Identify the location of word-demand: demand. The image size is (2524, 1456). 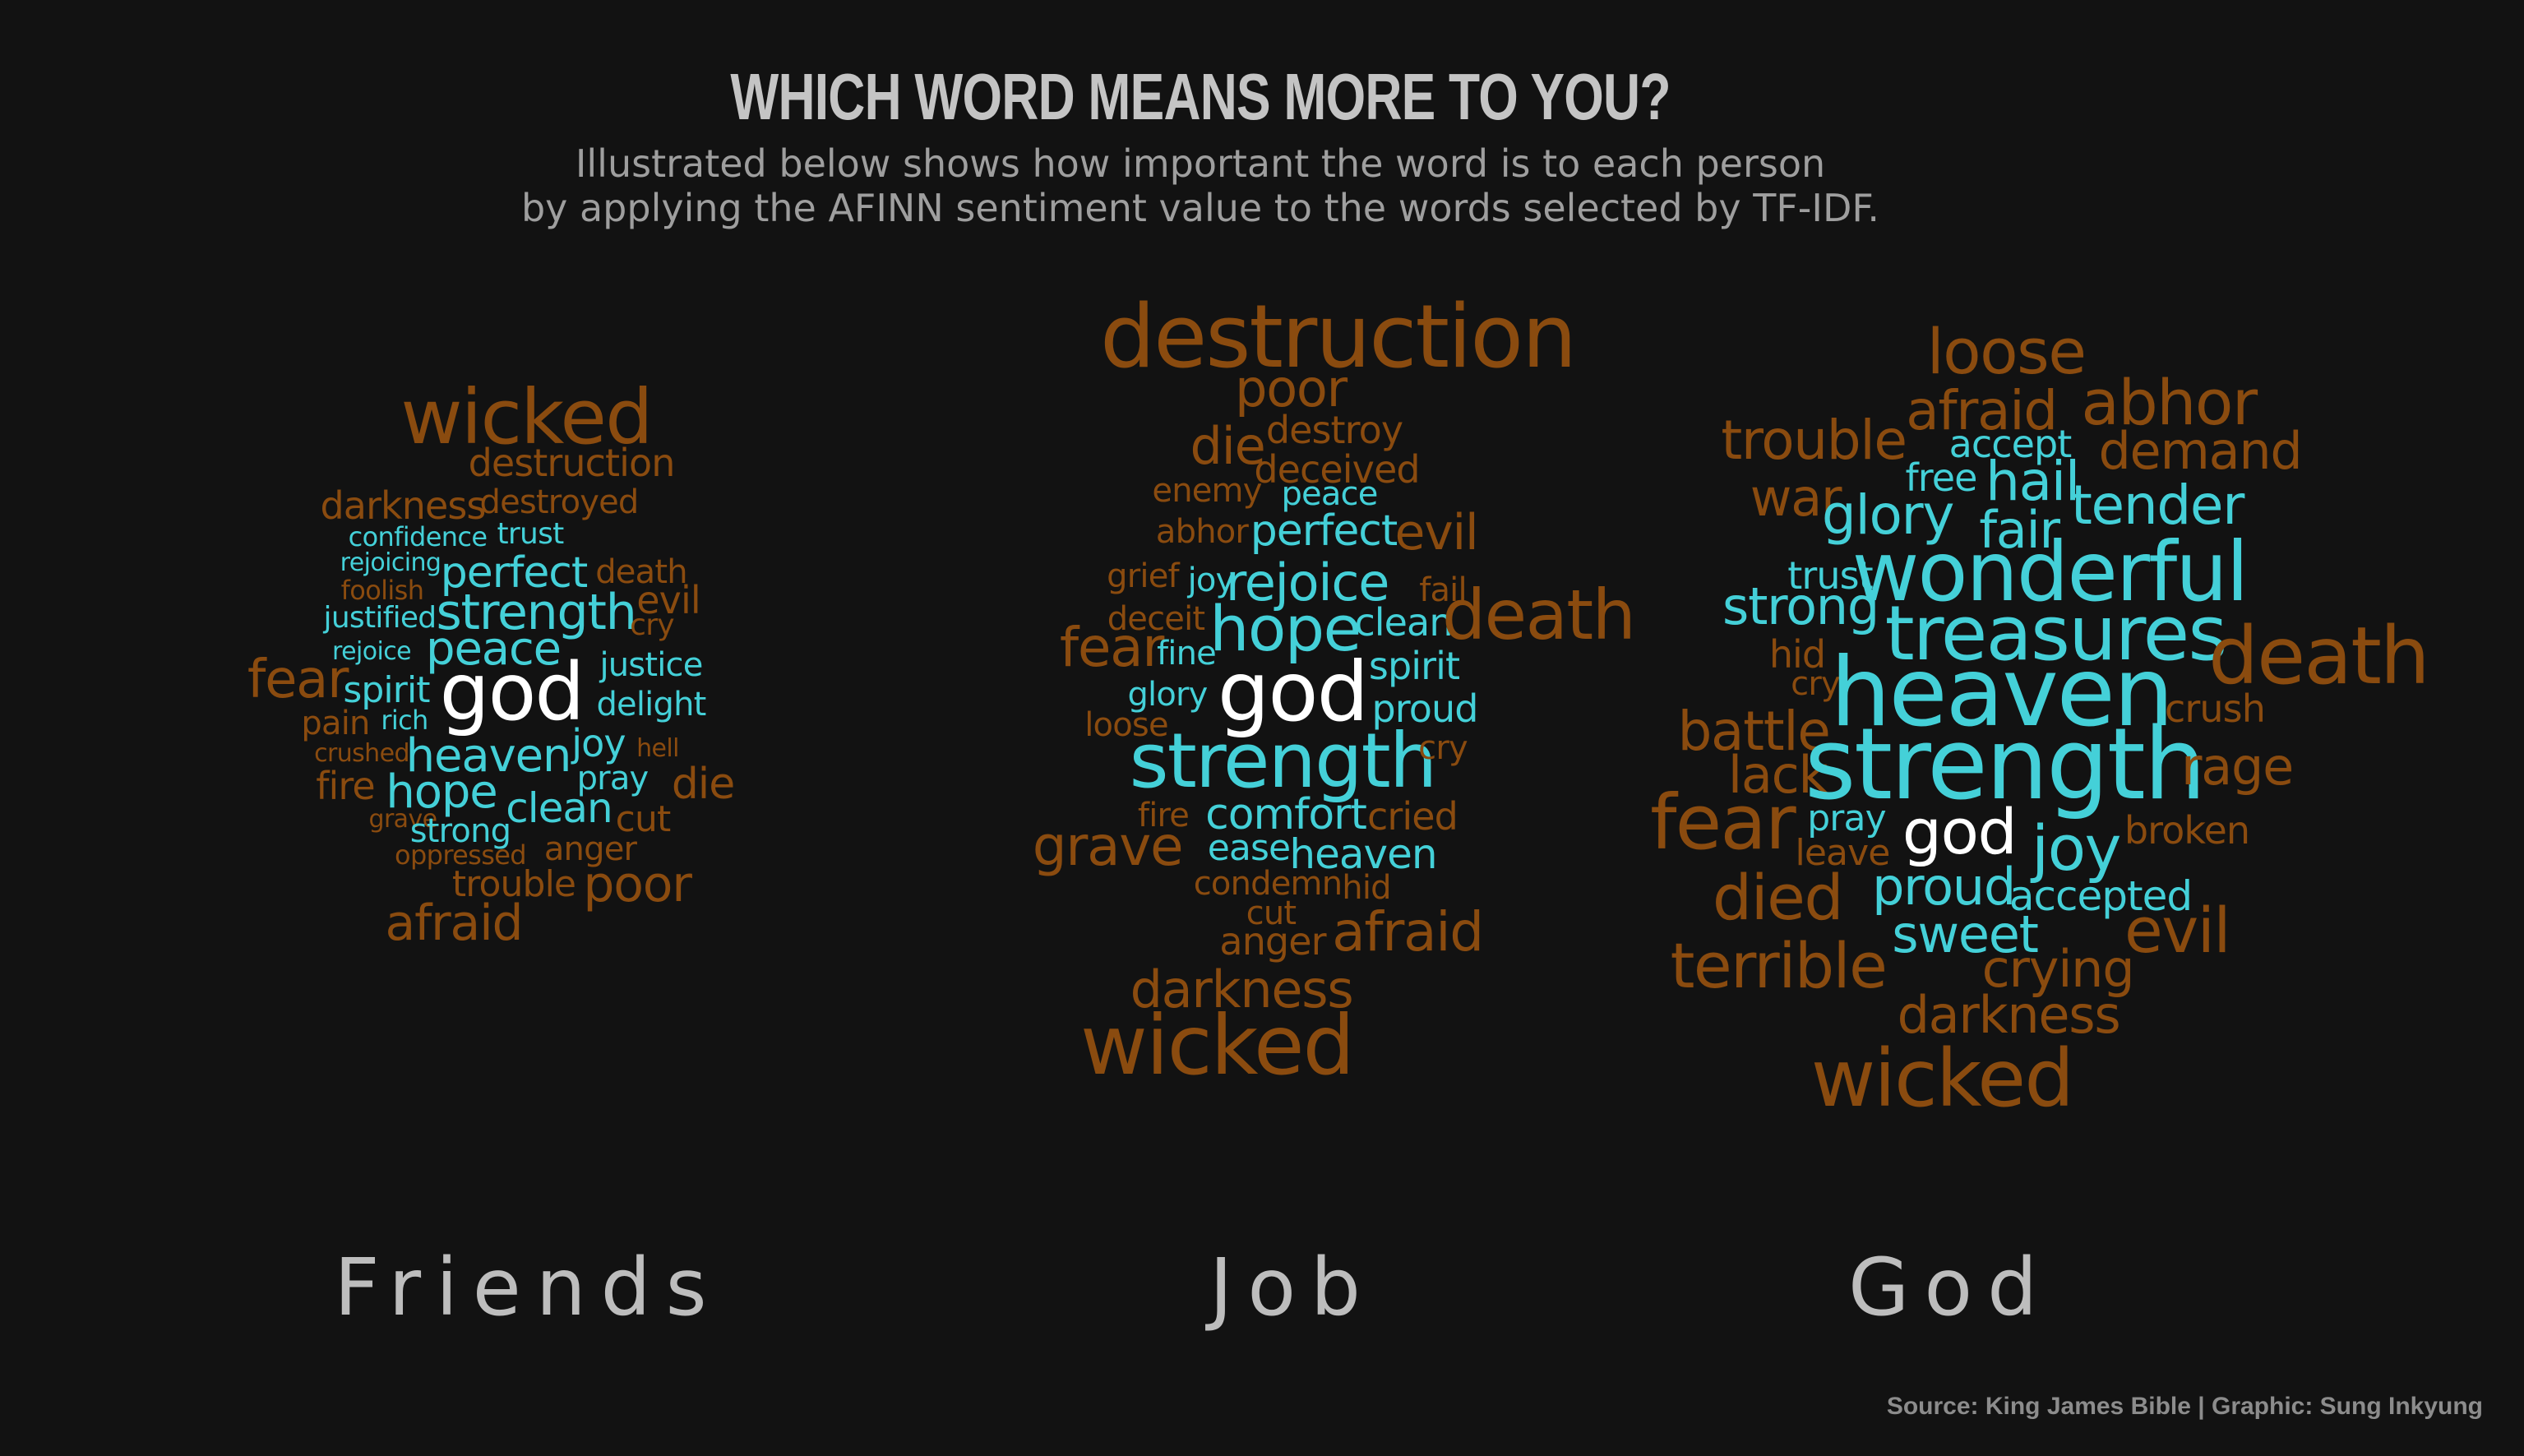
(2200, 451).